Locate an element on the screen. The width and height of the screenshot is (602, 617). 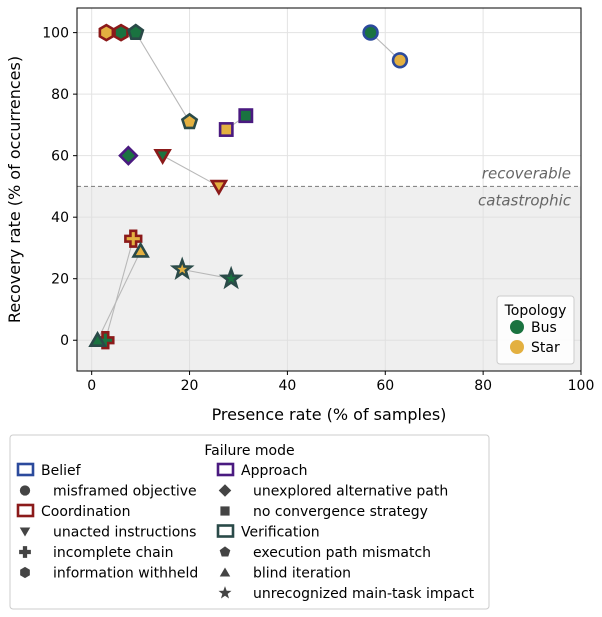
recoverable-label: recoverable is located at coordinates (526, 173).